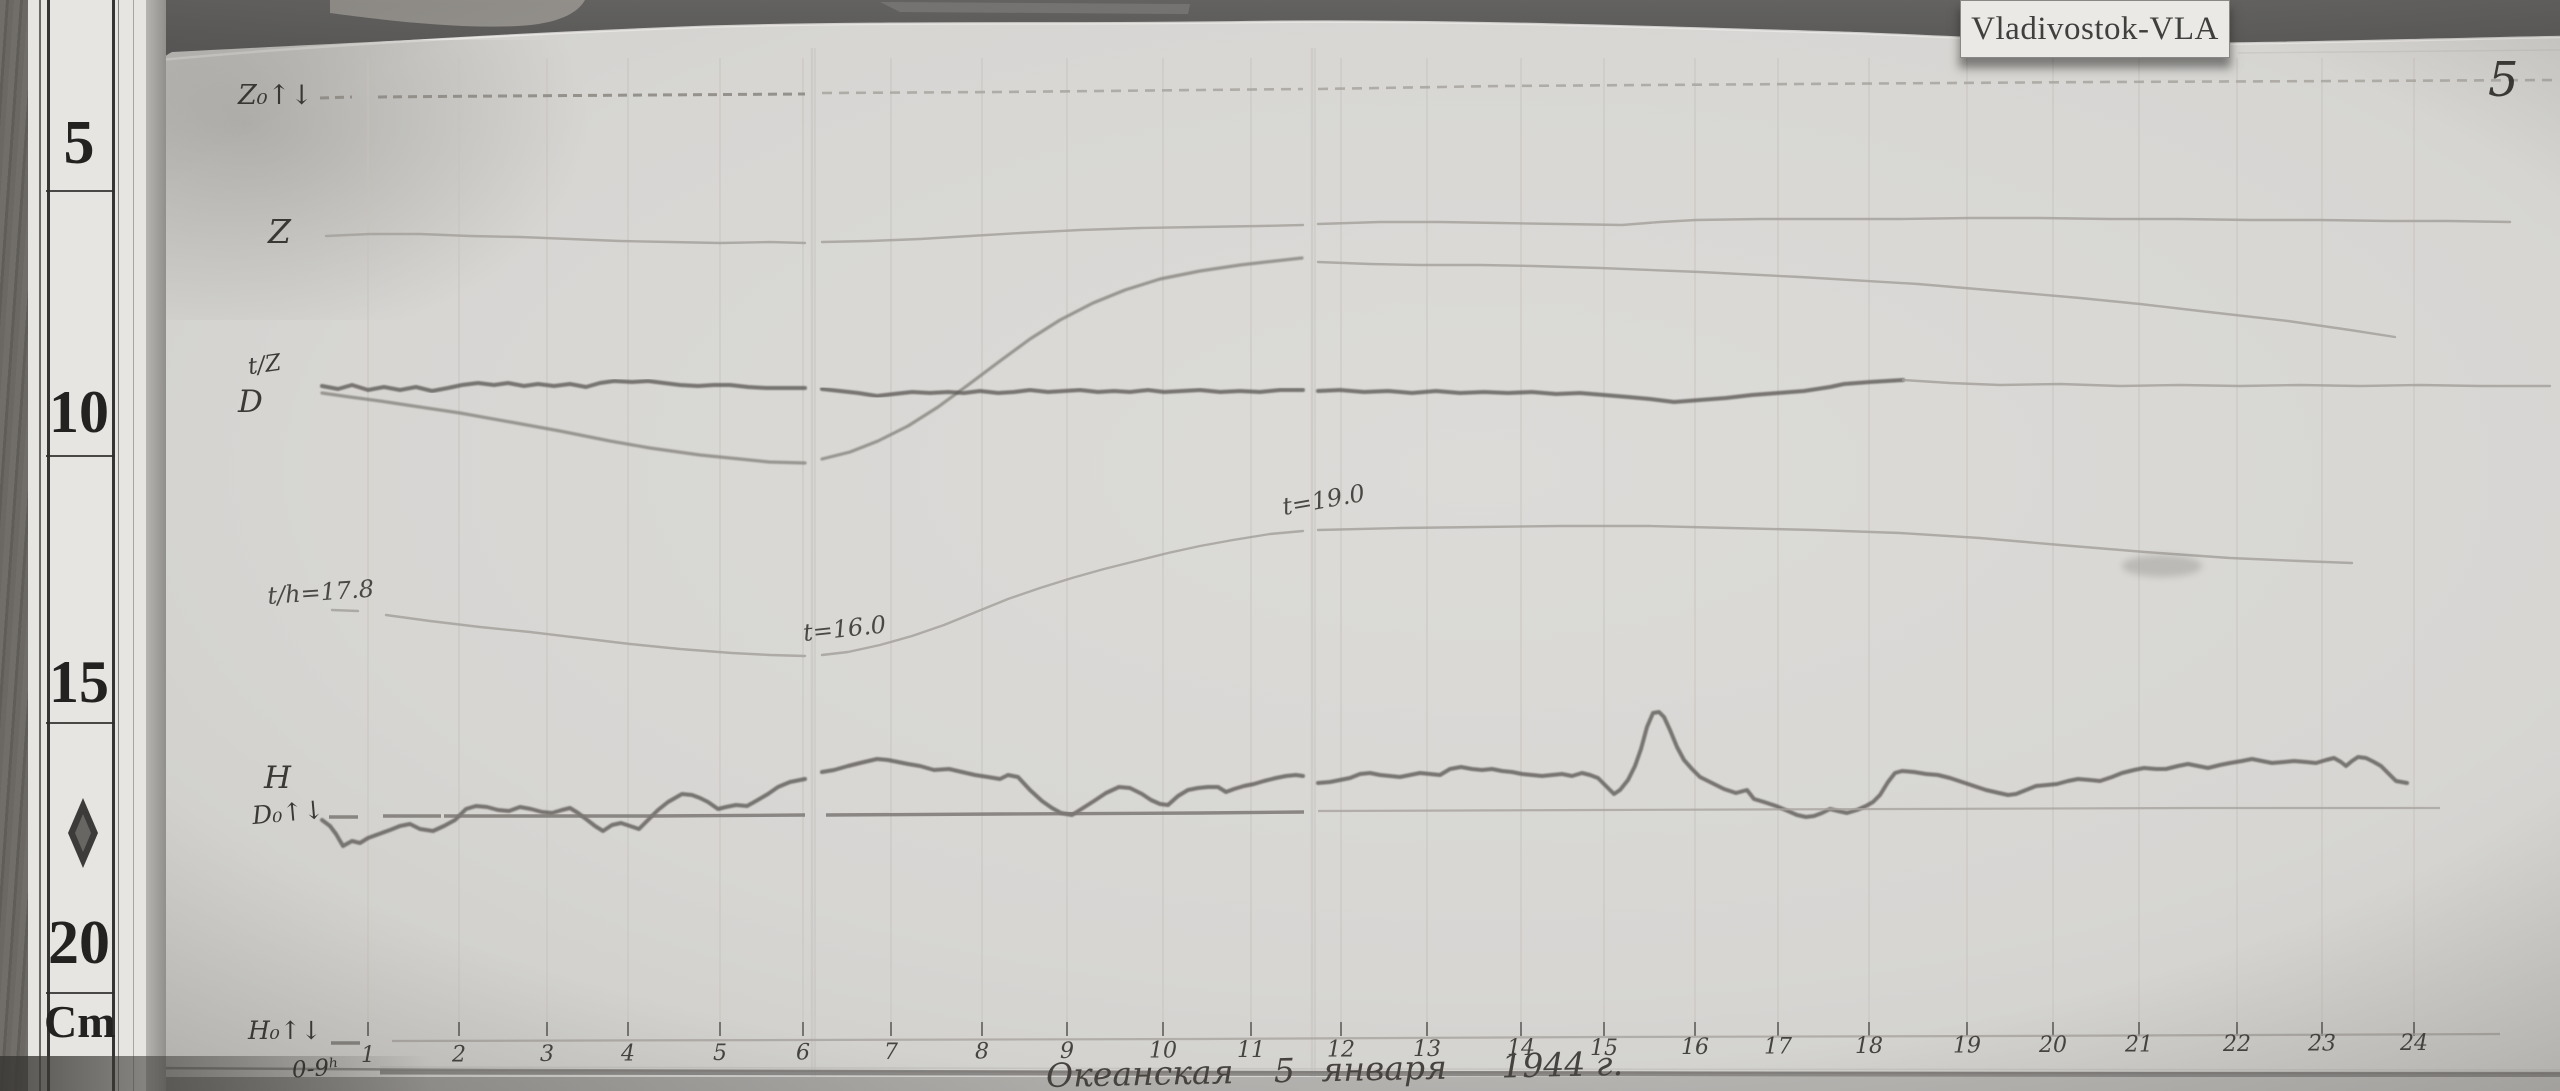 This screenshot has width=2560, height=1091. Describe the element at coordinates (720, 1053) in the screenshot. I see `hour-label-5: 5` at that location.